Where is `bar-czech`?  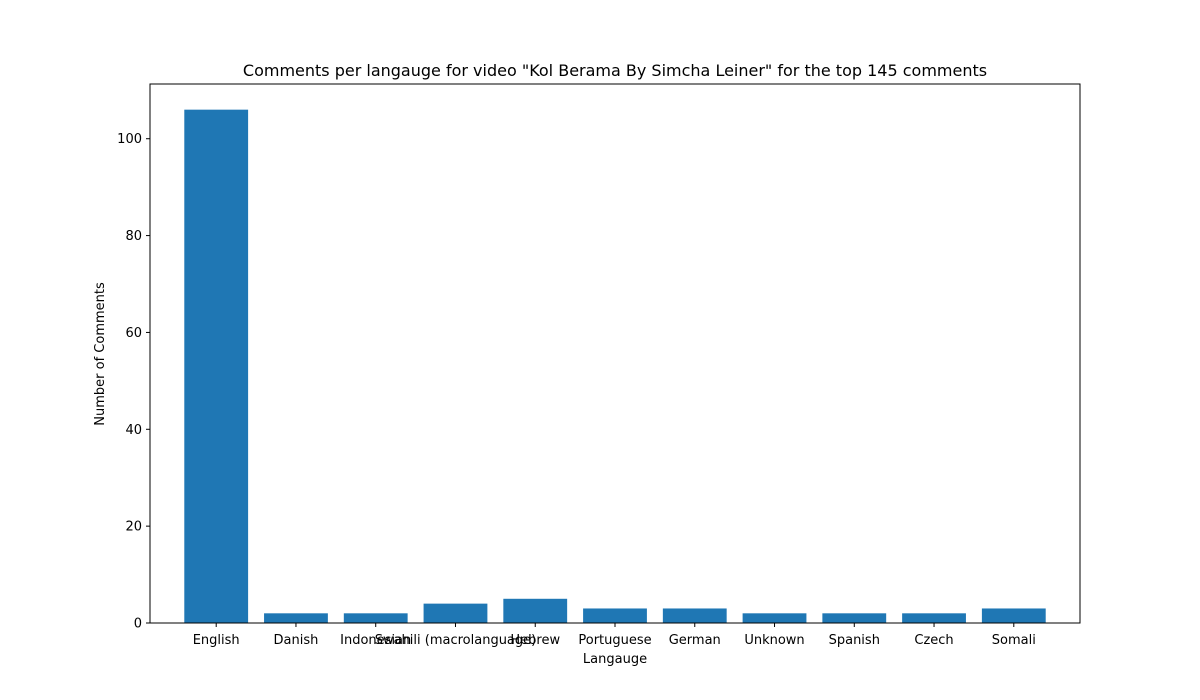
bar-czech is located at coordinates (934, 618).